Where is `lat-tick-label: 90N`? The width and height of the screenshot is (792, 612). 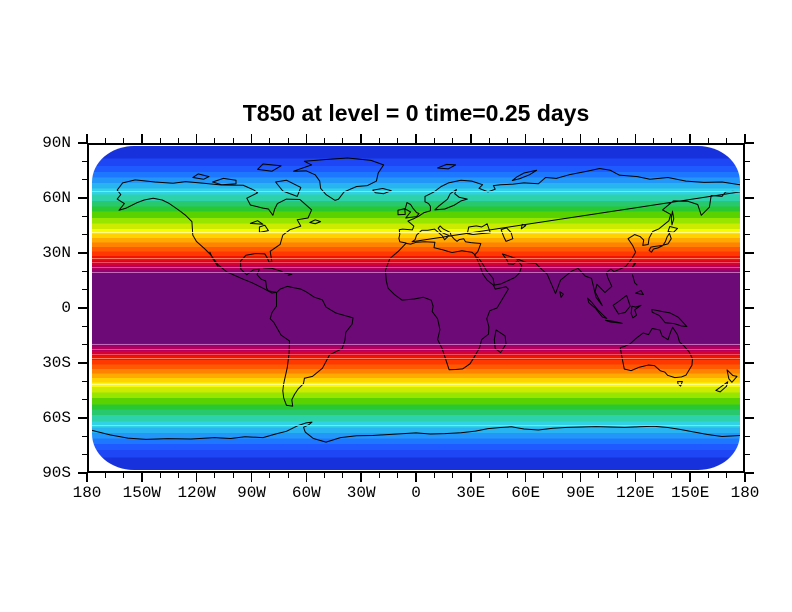
lat-tick-label: 90N is located at coordinates (56, 143).